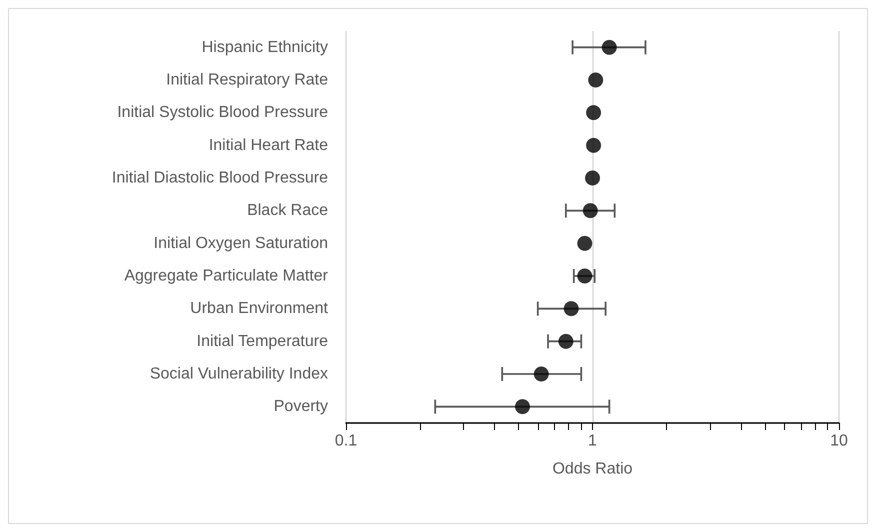 The height and width of the screenshot is (532, 874). I want to click on x-axis-title: Odds Ratio, so click(592, 469).